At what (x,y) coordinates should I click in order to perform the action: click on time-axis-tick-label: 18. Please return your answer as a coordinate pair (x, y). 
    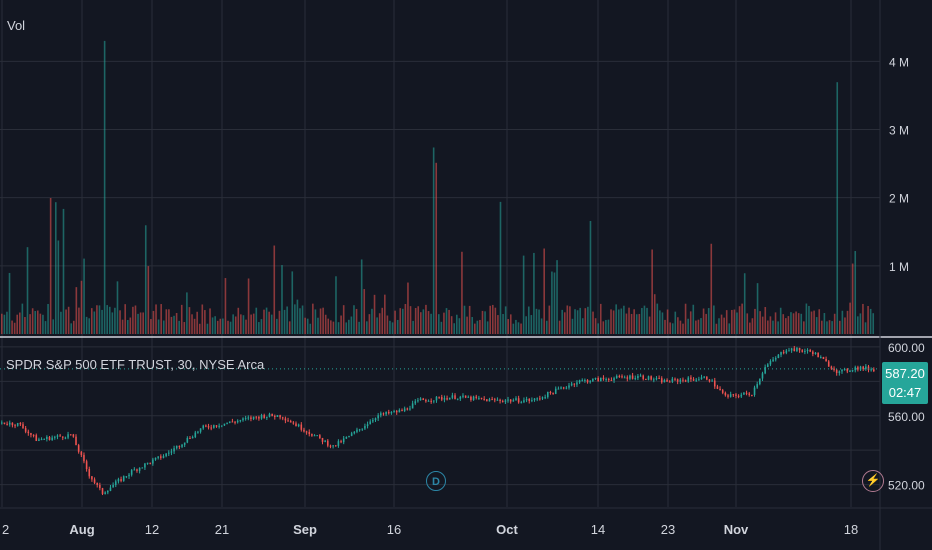
    Looking at the image, I should click on (851, 529).